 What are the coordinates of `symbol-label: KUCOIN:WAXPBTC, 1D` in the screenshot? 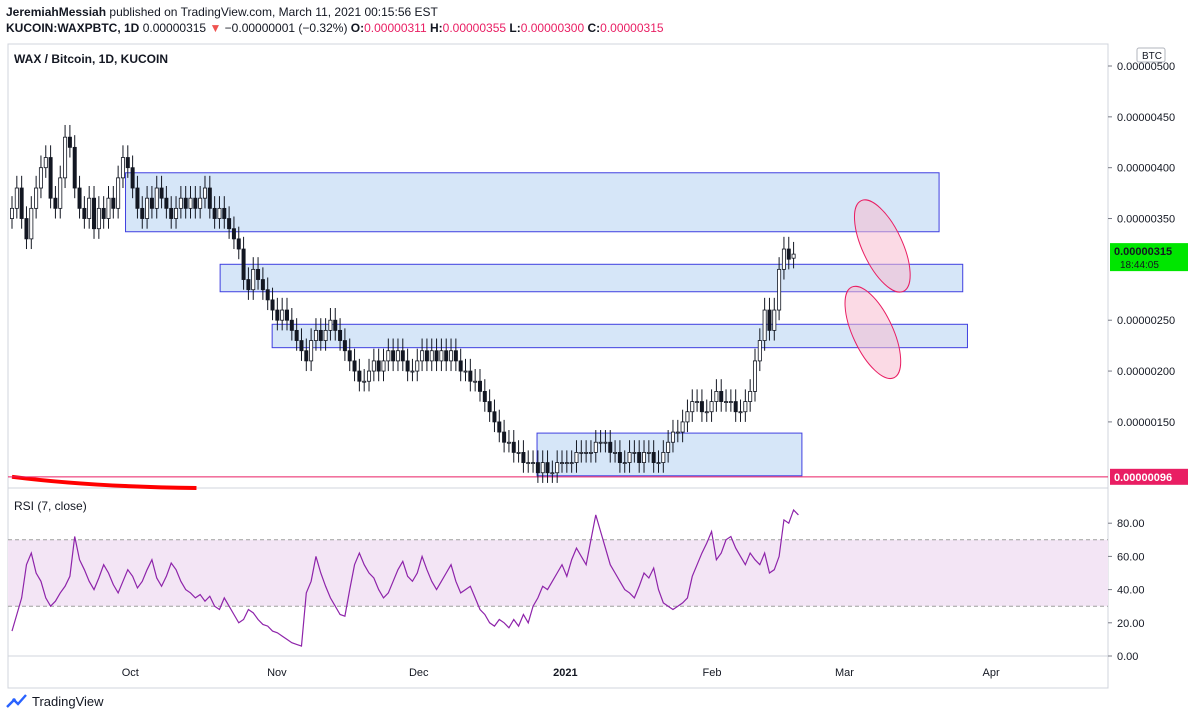 It's located at (73, 28).